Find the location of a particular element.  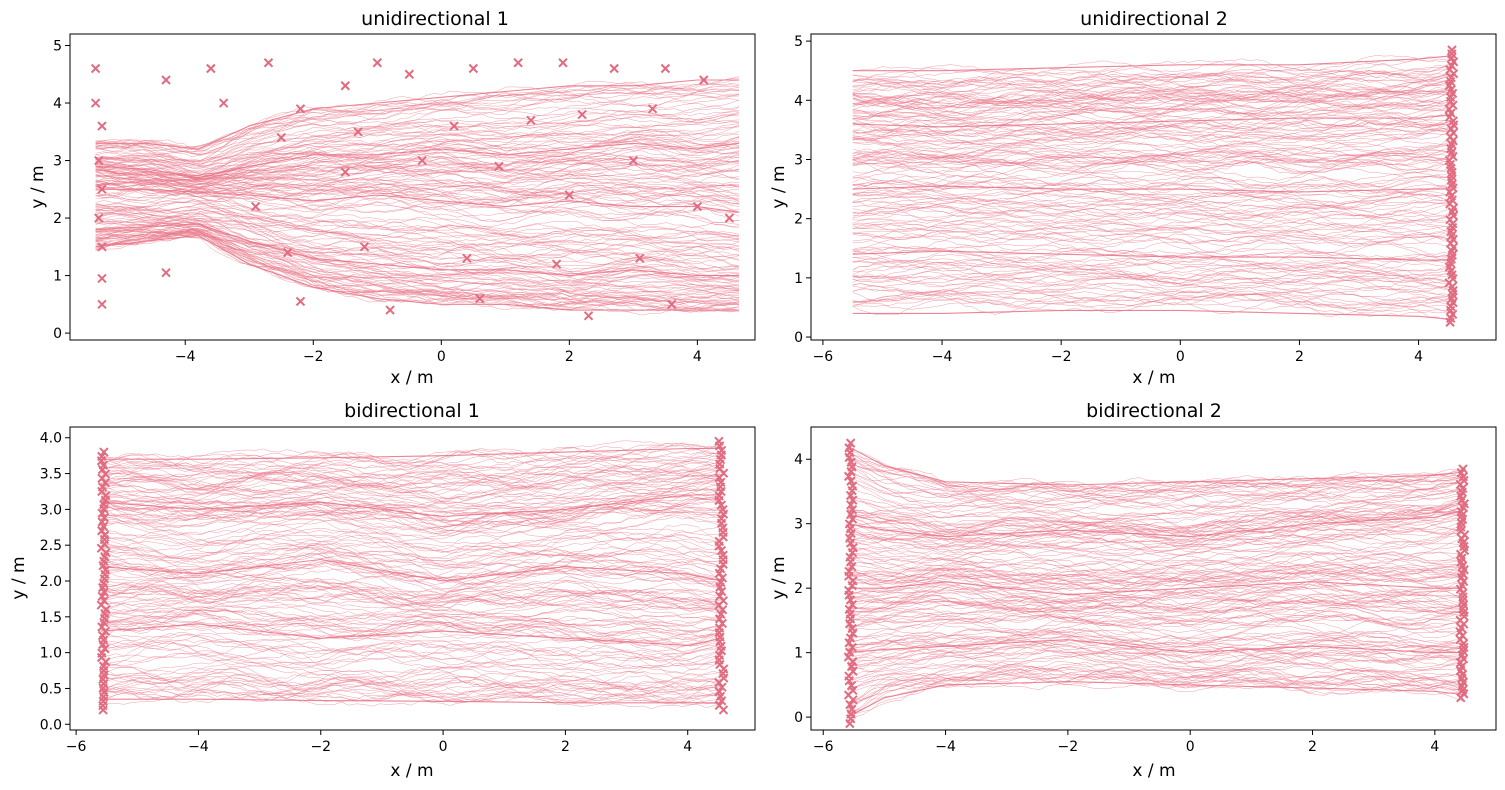

series-line is located at coordinates (1155, 465).